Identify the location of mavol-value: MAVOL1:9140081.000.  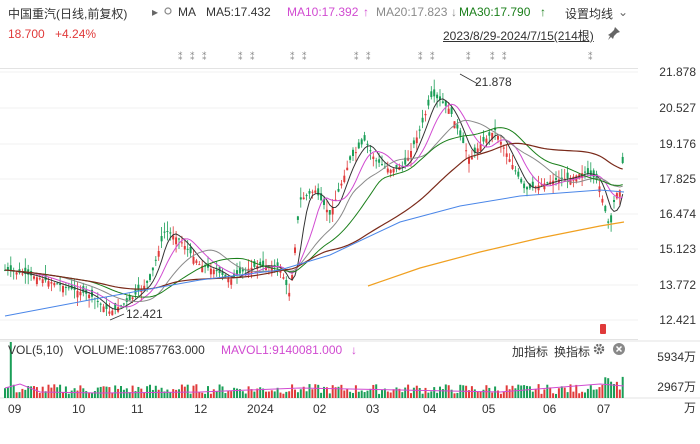
(282, 350).